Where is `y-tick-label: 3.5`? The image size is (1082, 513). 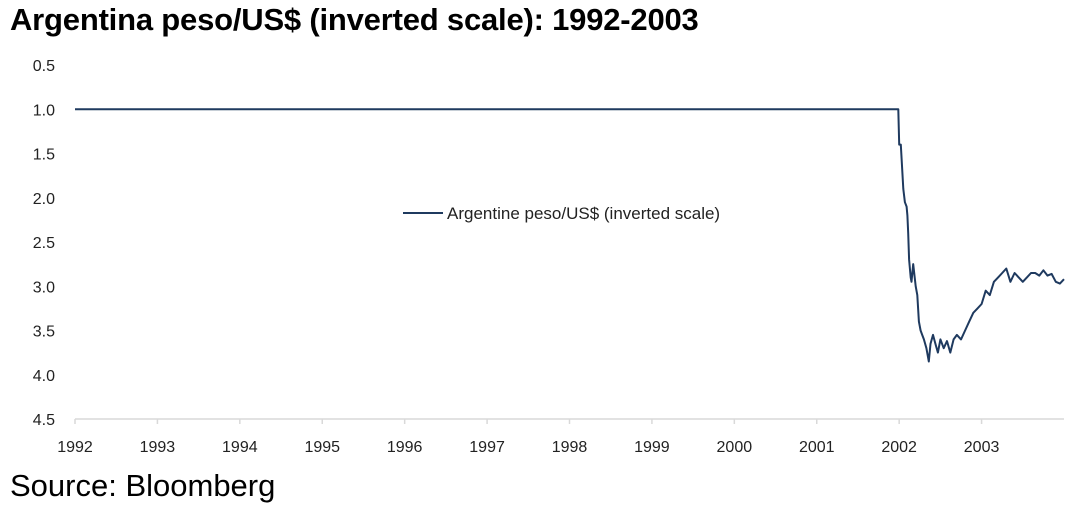
y-tick-label: 3.5 is located at coordinates (44, 332).